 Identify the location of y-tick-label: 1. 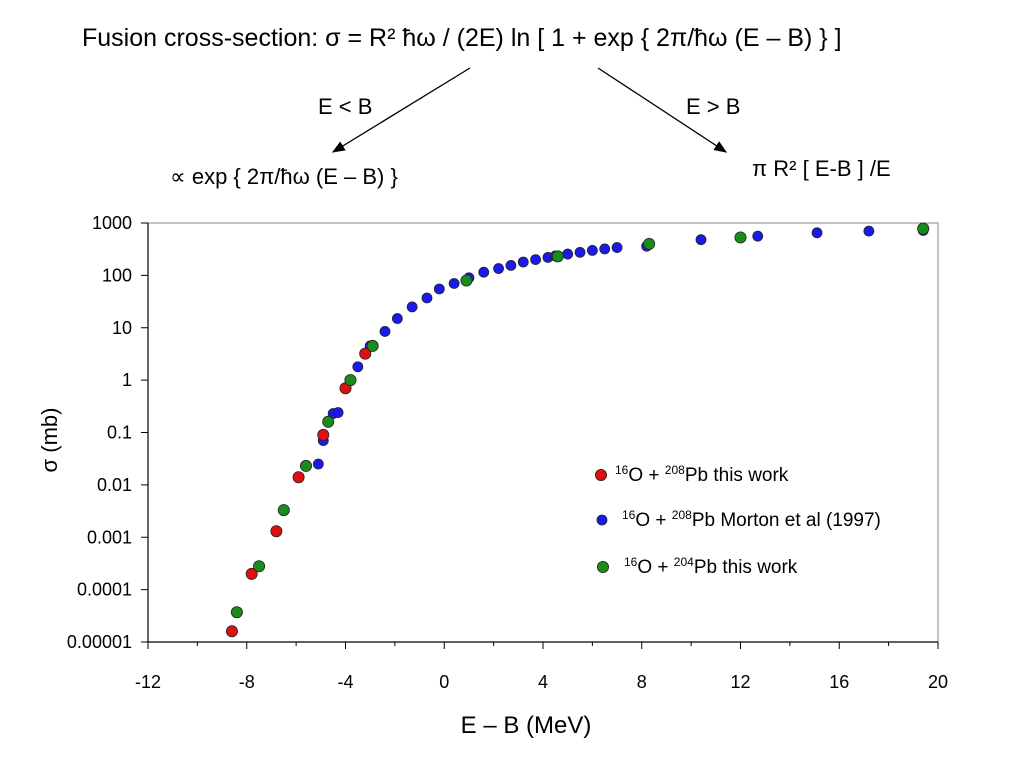
(127, 380).